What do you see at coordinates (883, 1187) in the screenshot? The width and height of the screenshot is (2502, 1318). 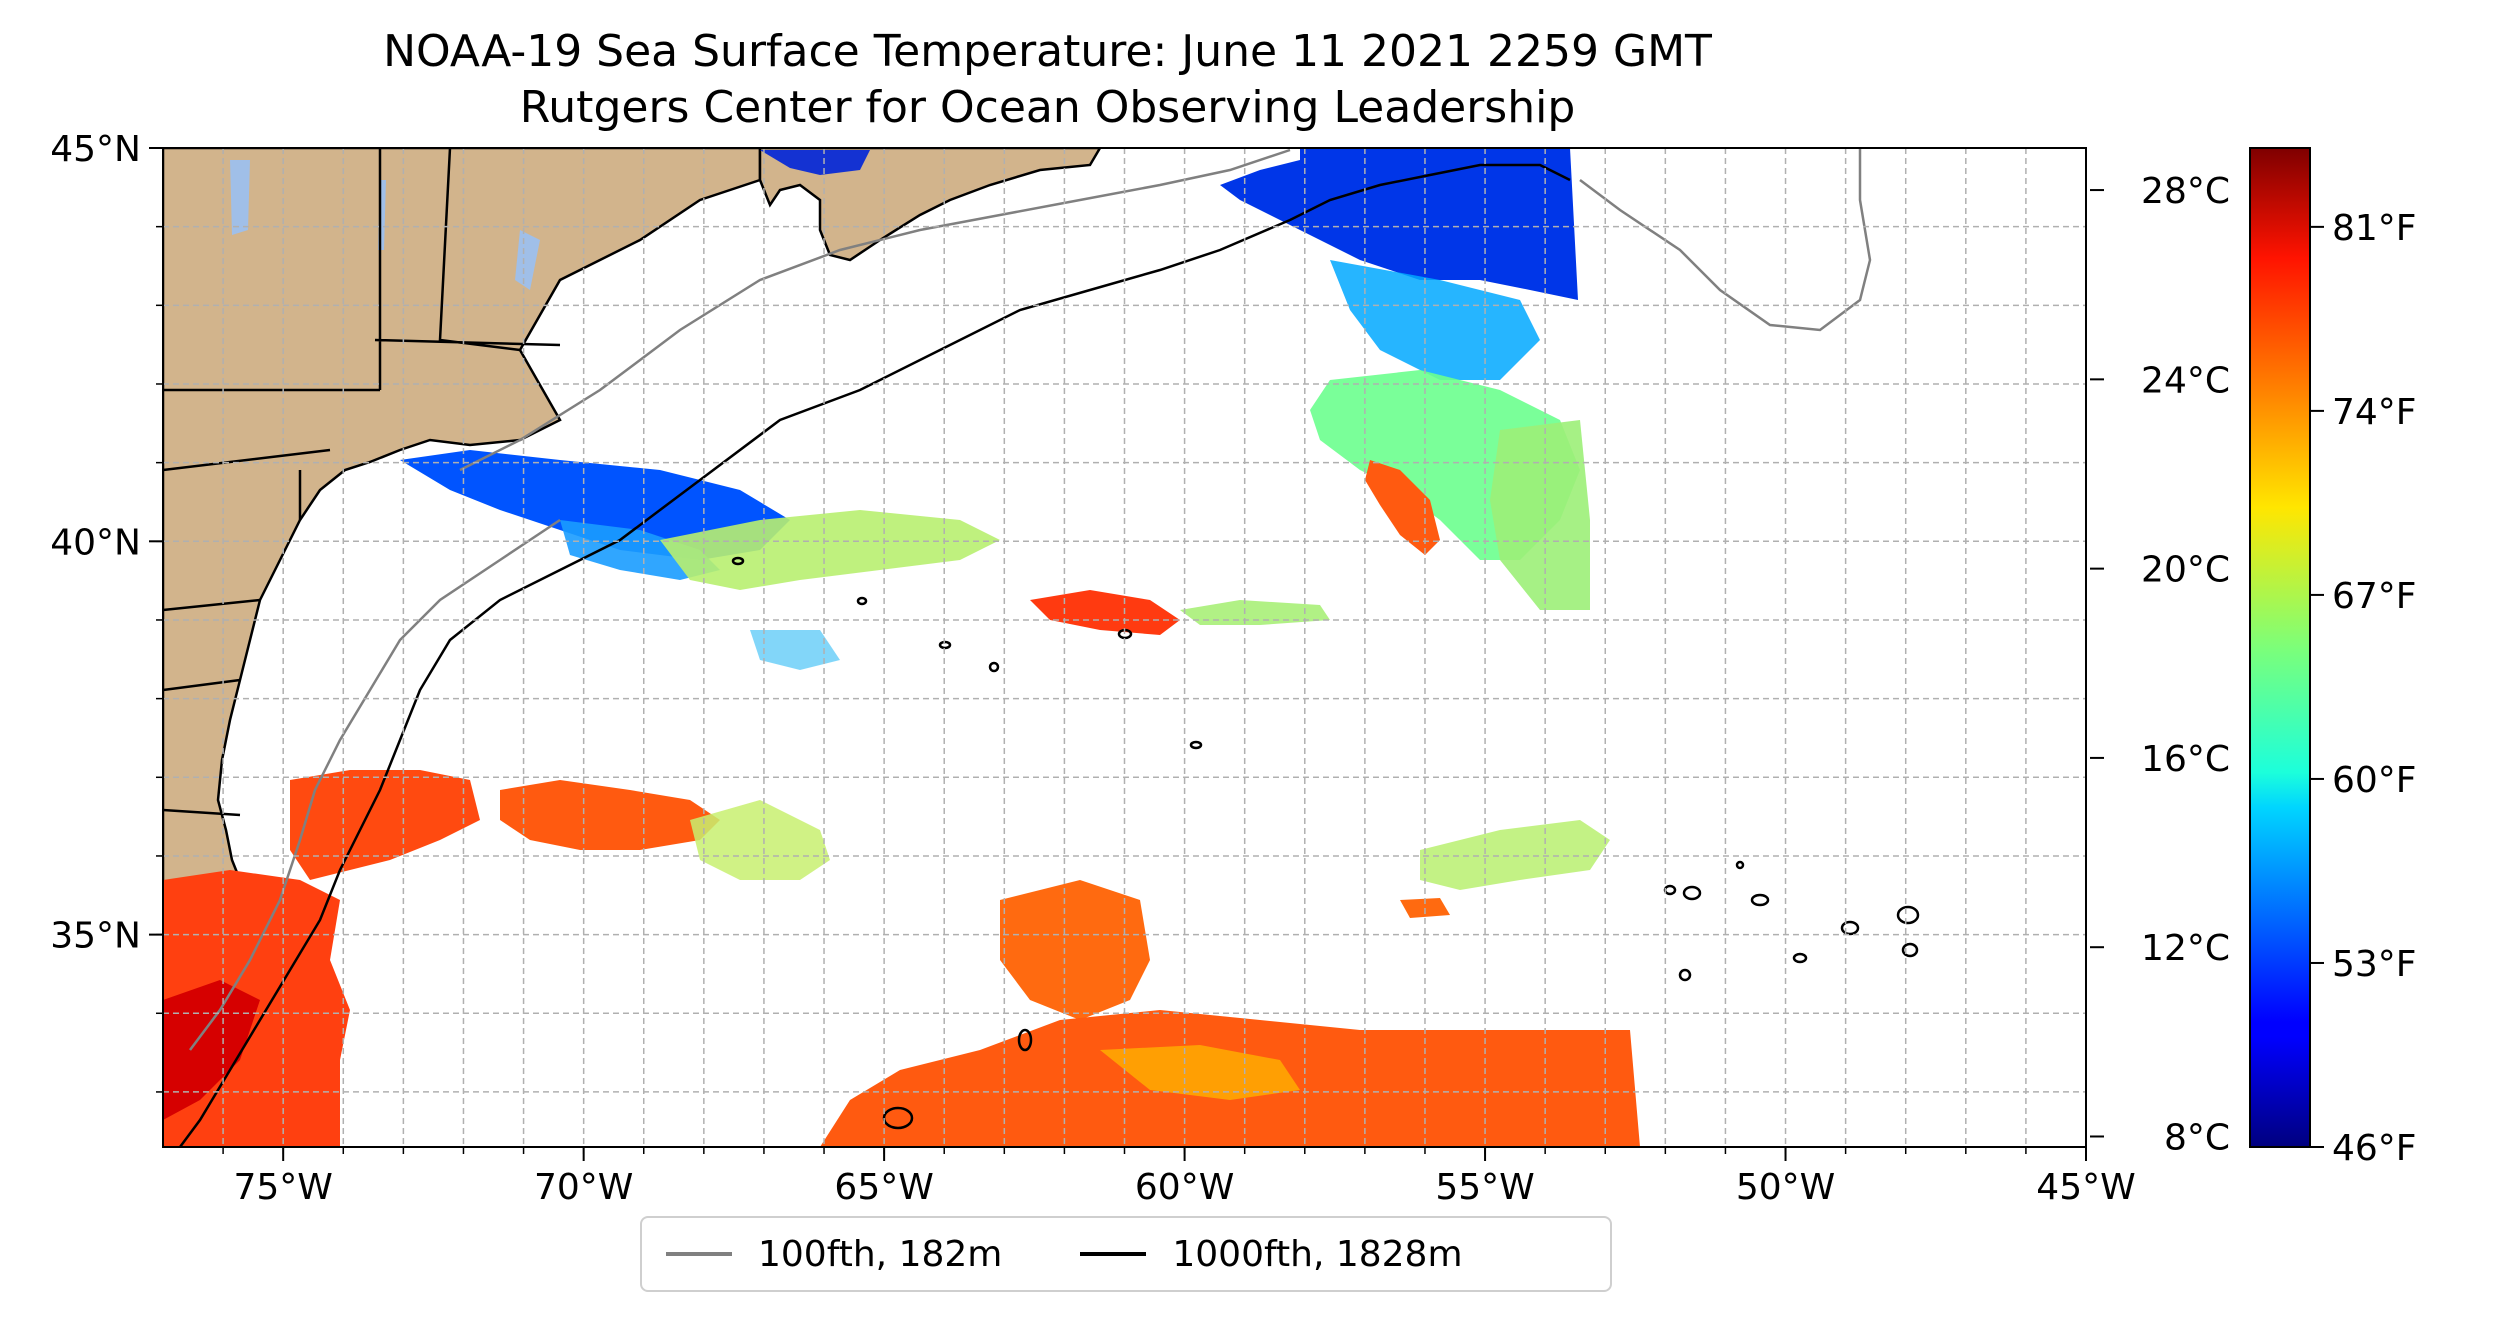 I see `lon-tick-label: 65°W` at bounding box center [883, 1187].